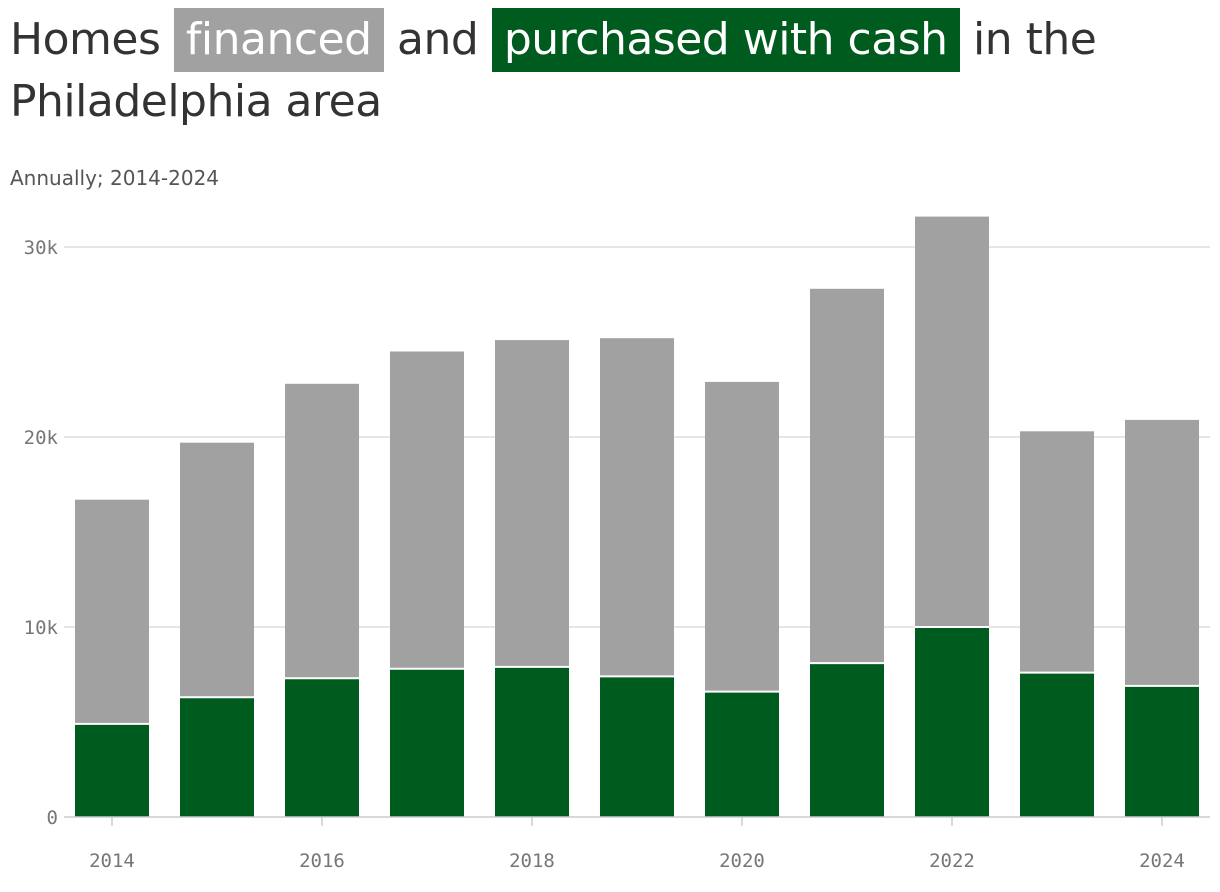  I want to click on chart-subtitle: Annually; 2014-2024, so click(115, 178).